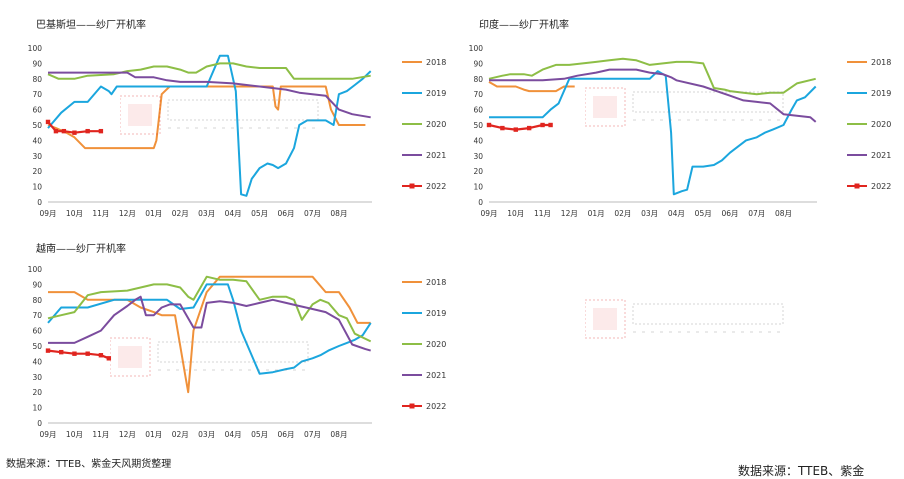 The image size is (904, 479). Describe the element at coordinates (91, 25) in the screenshot. I see `chart-title-pakistan: 巴基斯坦——纱厂开机率` at that location.